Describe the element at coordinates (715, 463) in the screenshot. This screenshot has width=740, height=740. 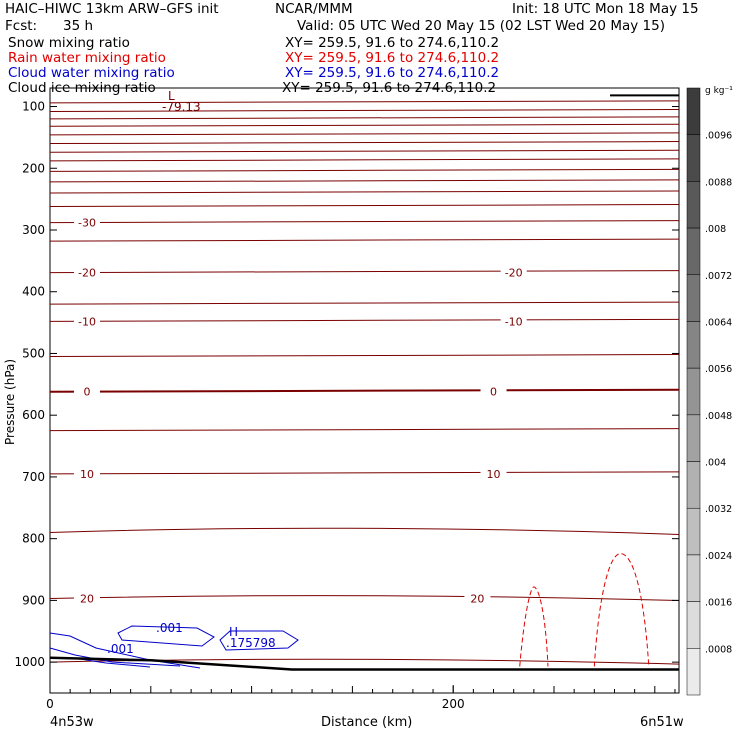
I see `colorbar-label: .004` at that location.